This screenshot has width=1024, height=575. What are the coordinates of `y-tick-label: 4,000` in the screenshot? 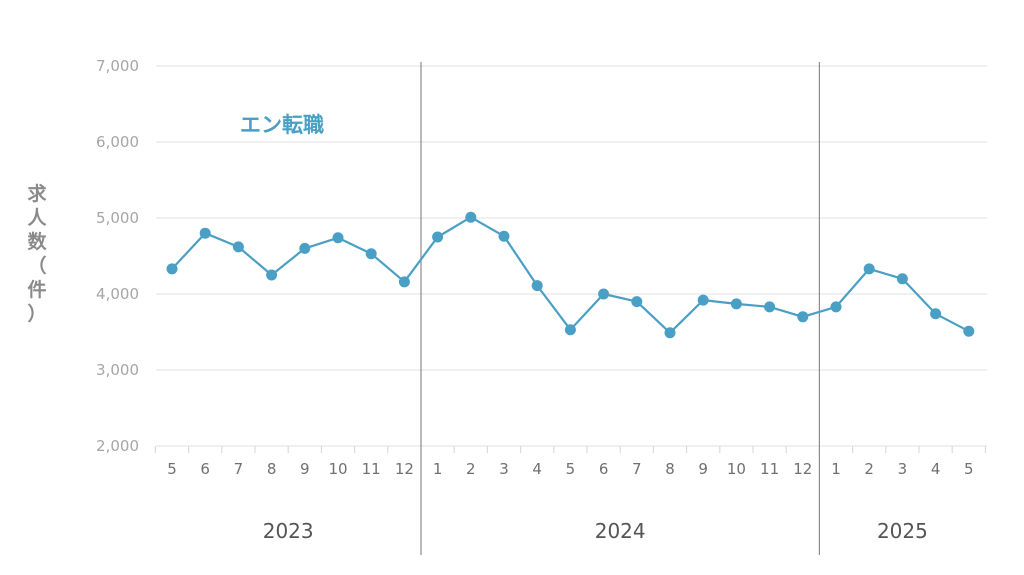 It's located at (117, 294).